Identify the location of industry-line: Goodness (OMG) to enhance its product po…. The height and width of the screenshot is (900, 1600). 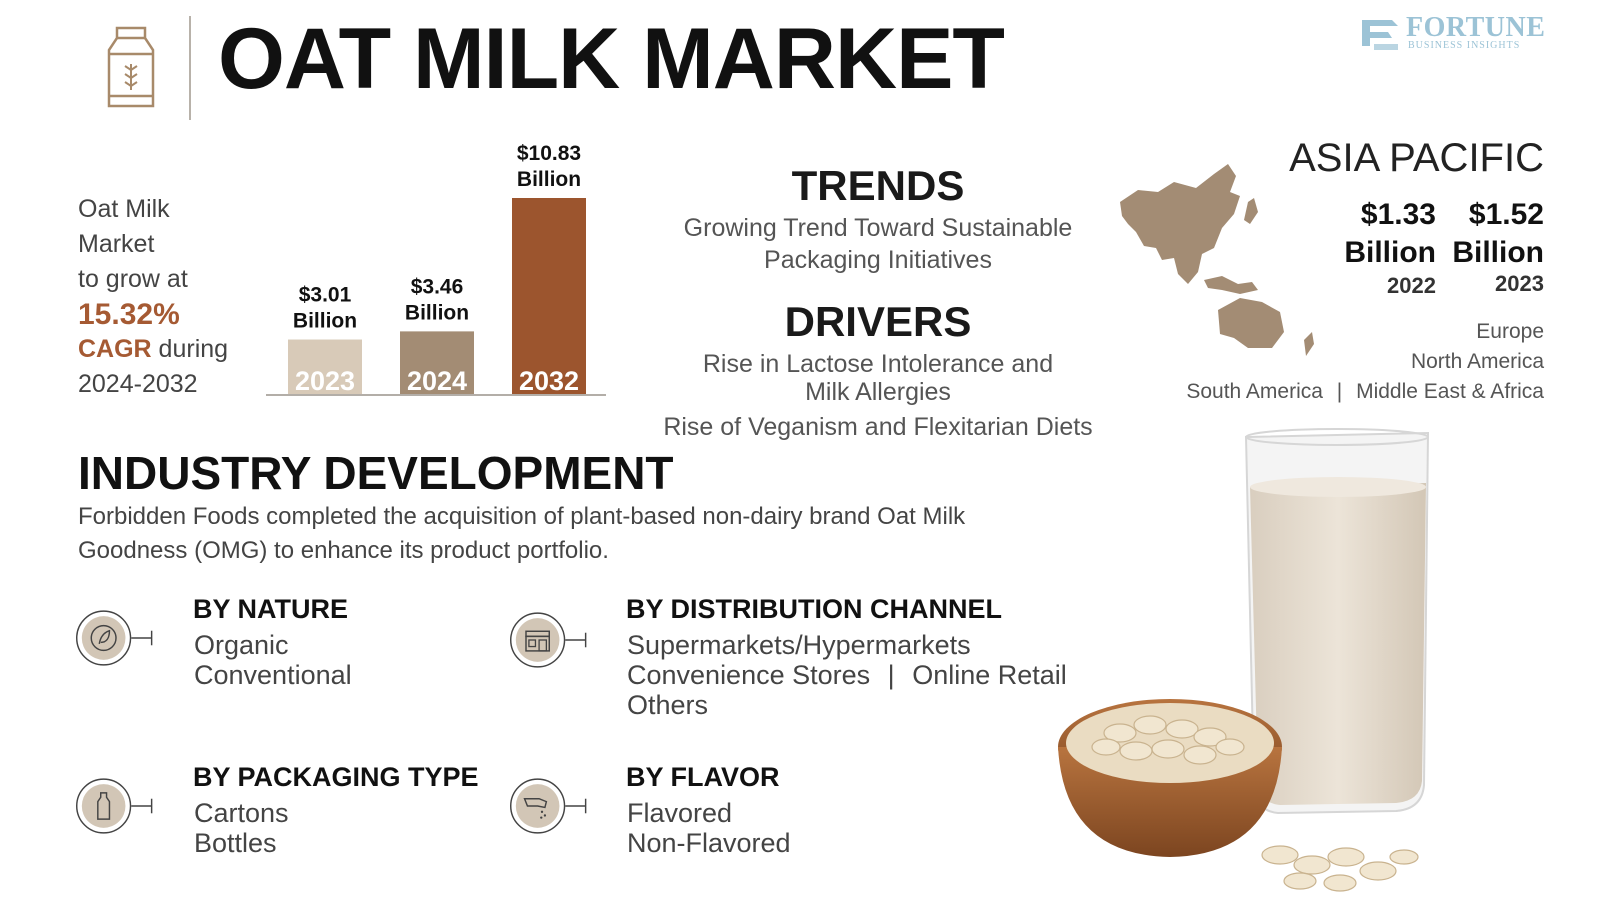
(343, 550).